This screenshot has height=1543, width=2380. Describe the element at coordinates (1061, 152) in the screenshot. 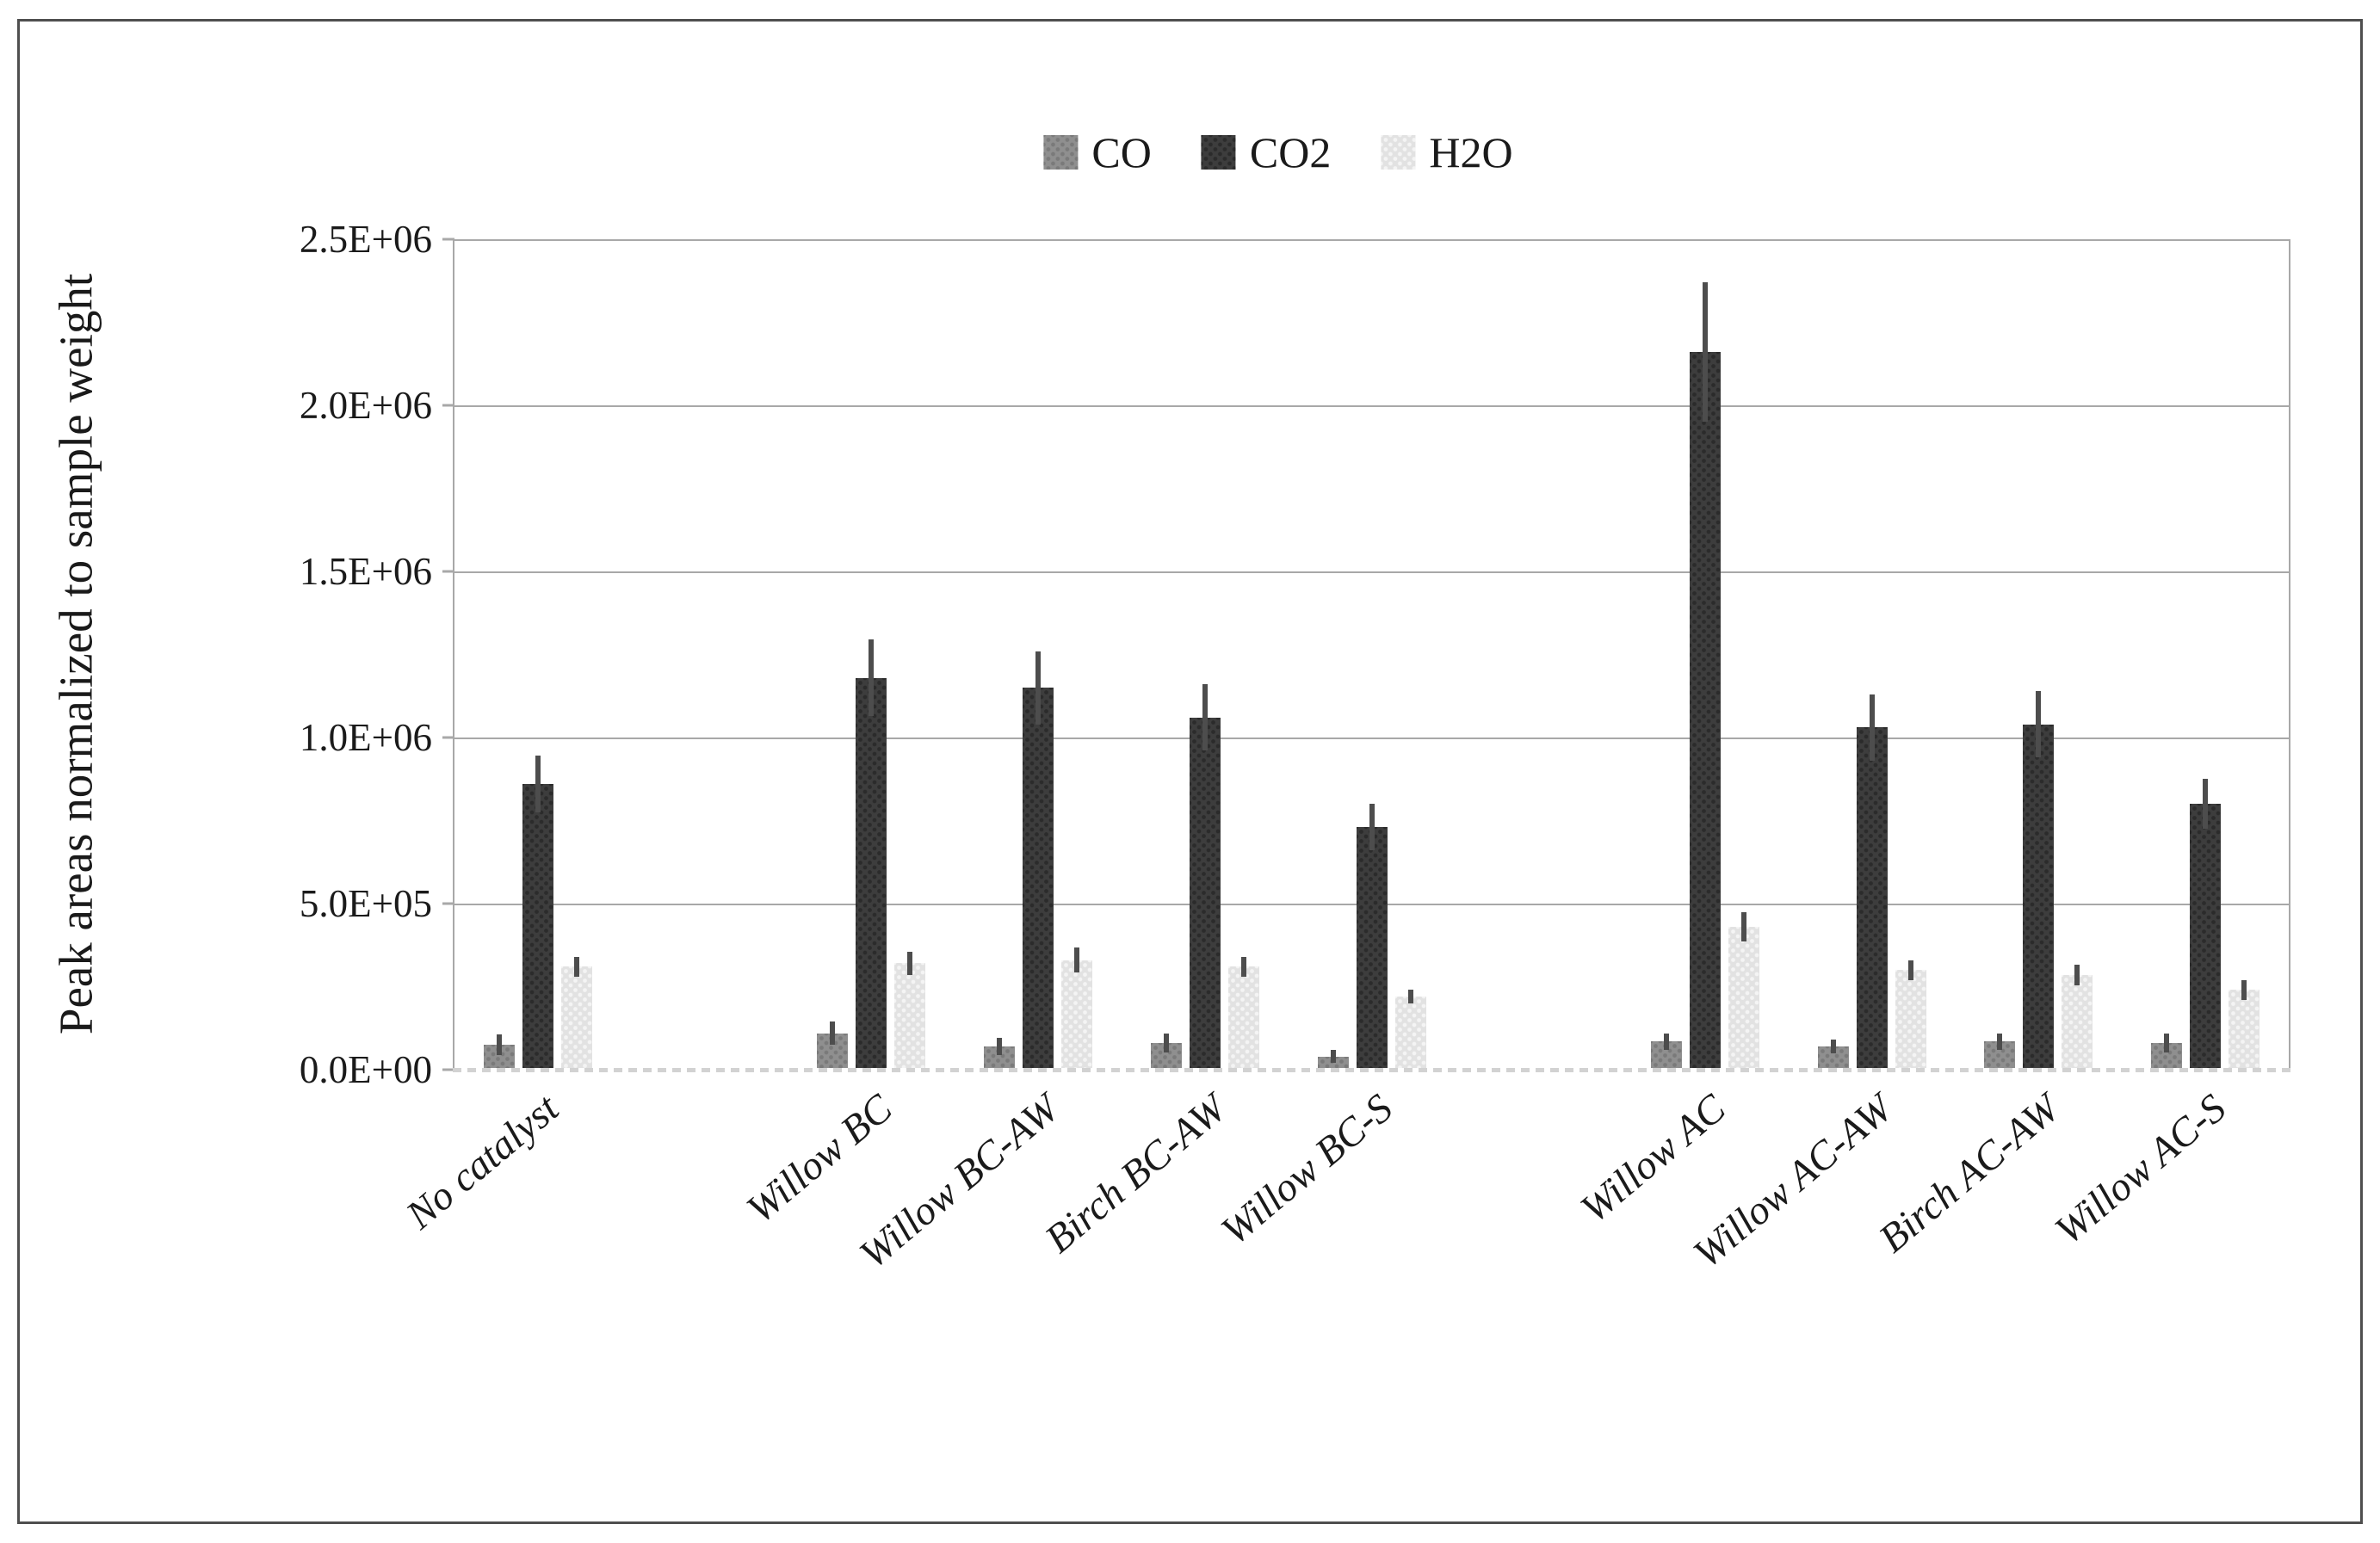

I see `legend-swatch-co` at that location.